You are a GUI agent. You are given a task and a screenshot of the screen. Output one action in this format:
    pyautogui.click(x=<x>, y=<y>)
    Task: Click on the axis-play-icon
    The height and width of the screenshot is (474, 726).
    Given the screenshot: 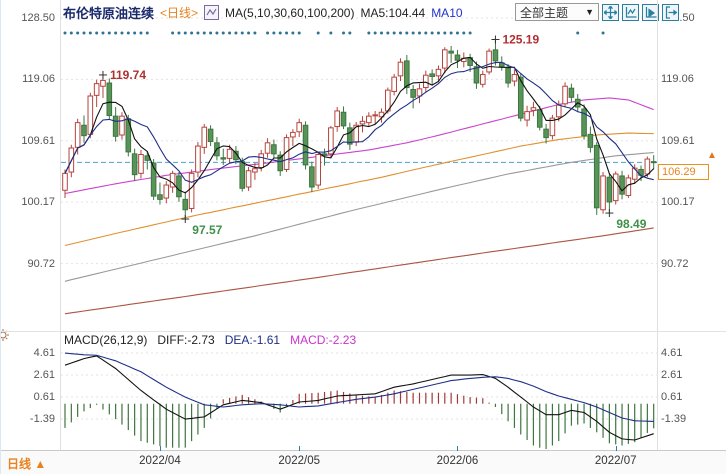 What is the action you would take?
    pyautogui.click(x=650, y=12)
    